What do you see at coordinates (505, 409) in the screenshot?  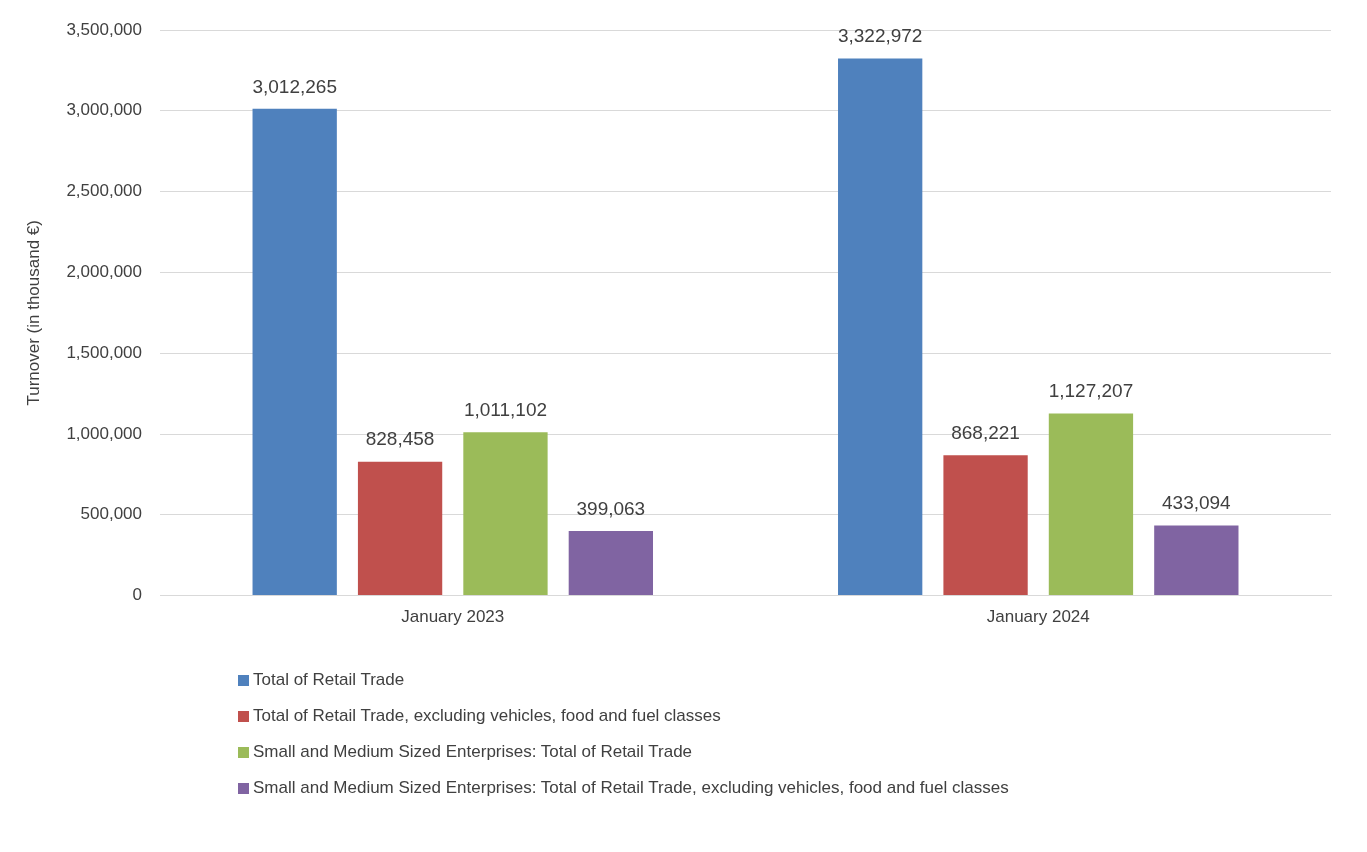 I see `data-label: 1,011,102` at bounding box center [505, 409].